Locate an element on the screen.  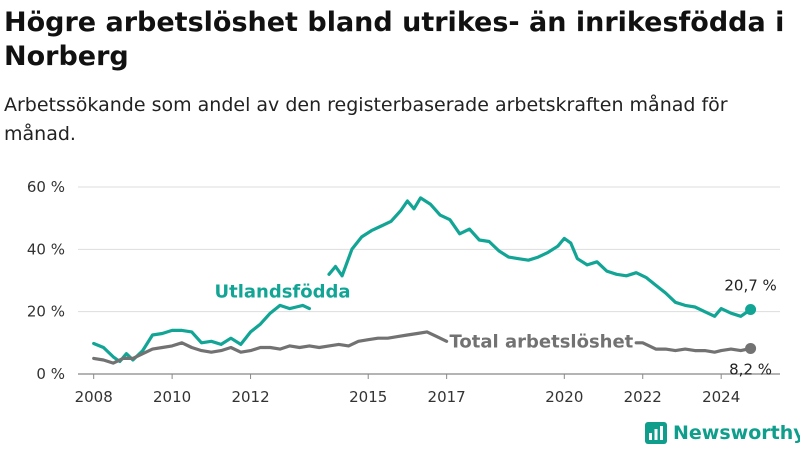
chart-logo-icon is located at coordinates (656, 433).